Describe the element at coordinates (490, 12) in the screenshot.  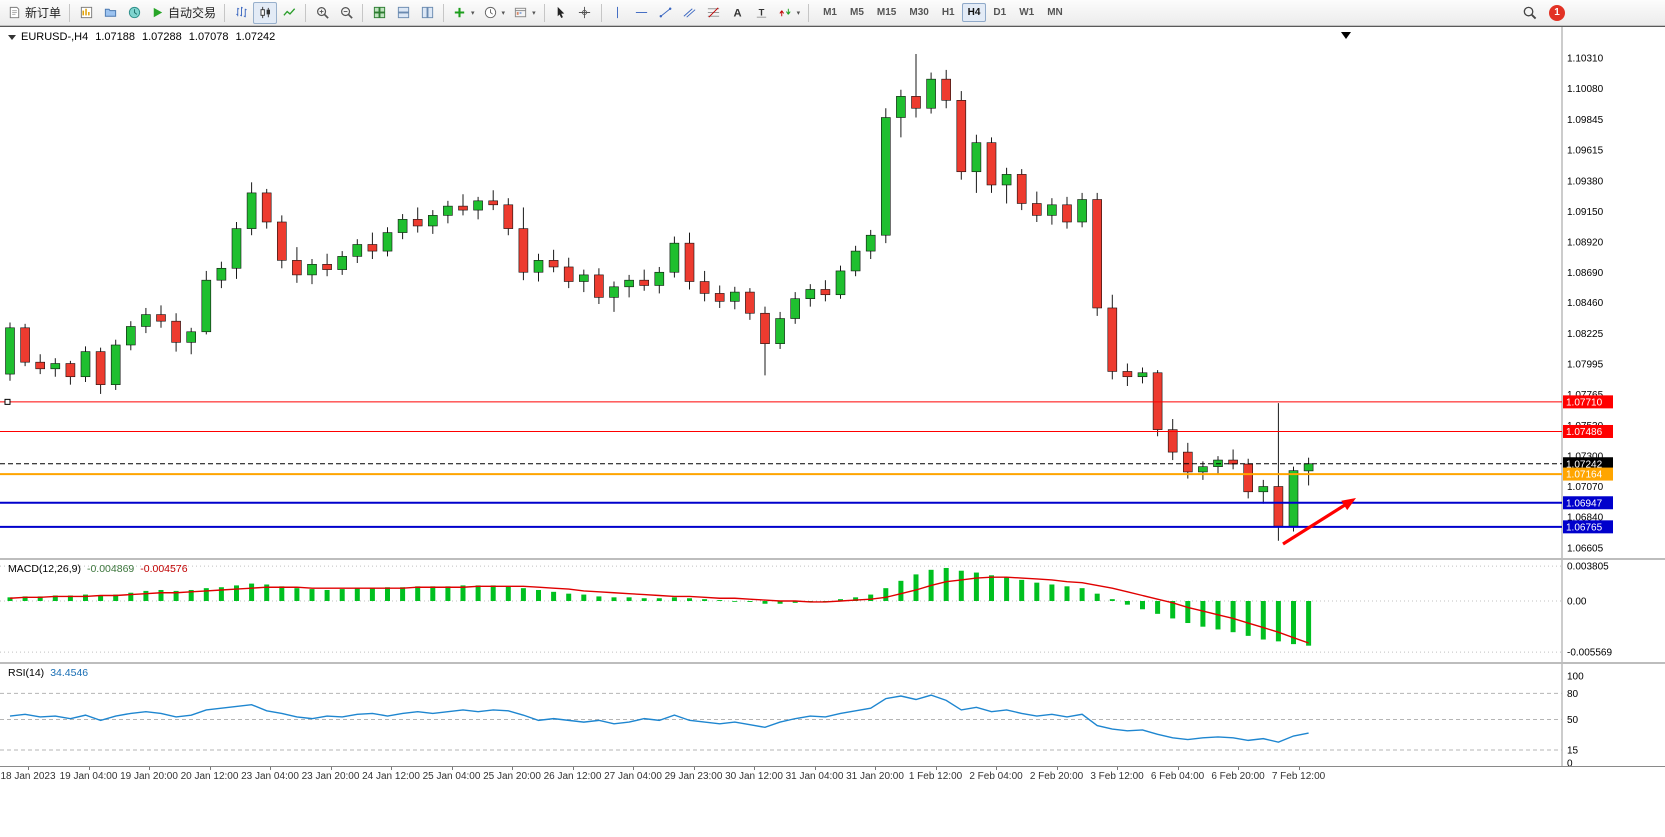
I see `clock-icon` at that location.